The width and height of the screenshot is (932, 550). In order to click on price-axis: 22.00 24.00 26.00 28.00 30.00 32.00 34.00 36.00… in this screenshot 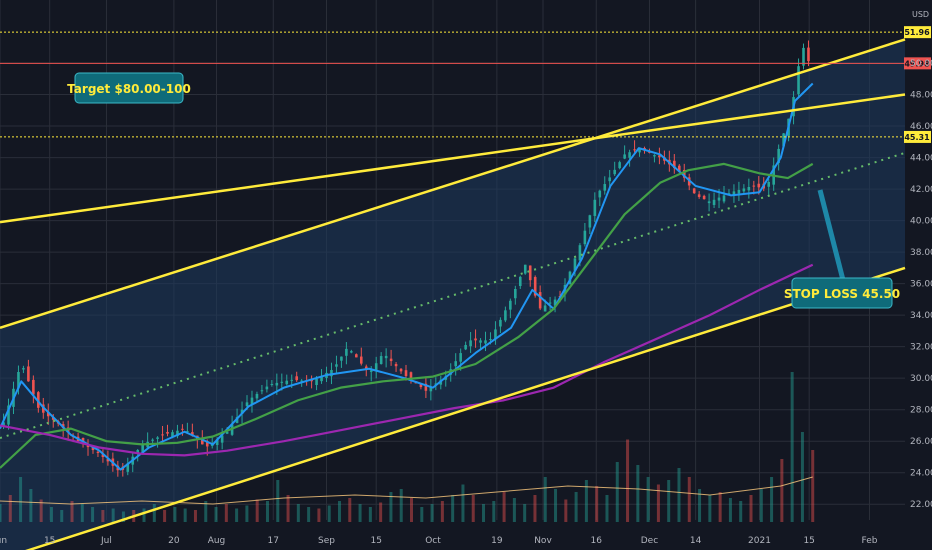, I will do `click(921, 284)`.